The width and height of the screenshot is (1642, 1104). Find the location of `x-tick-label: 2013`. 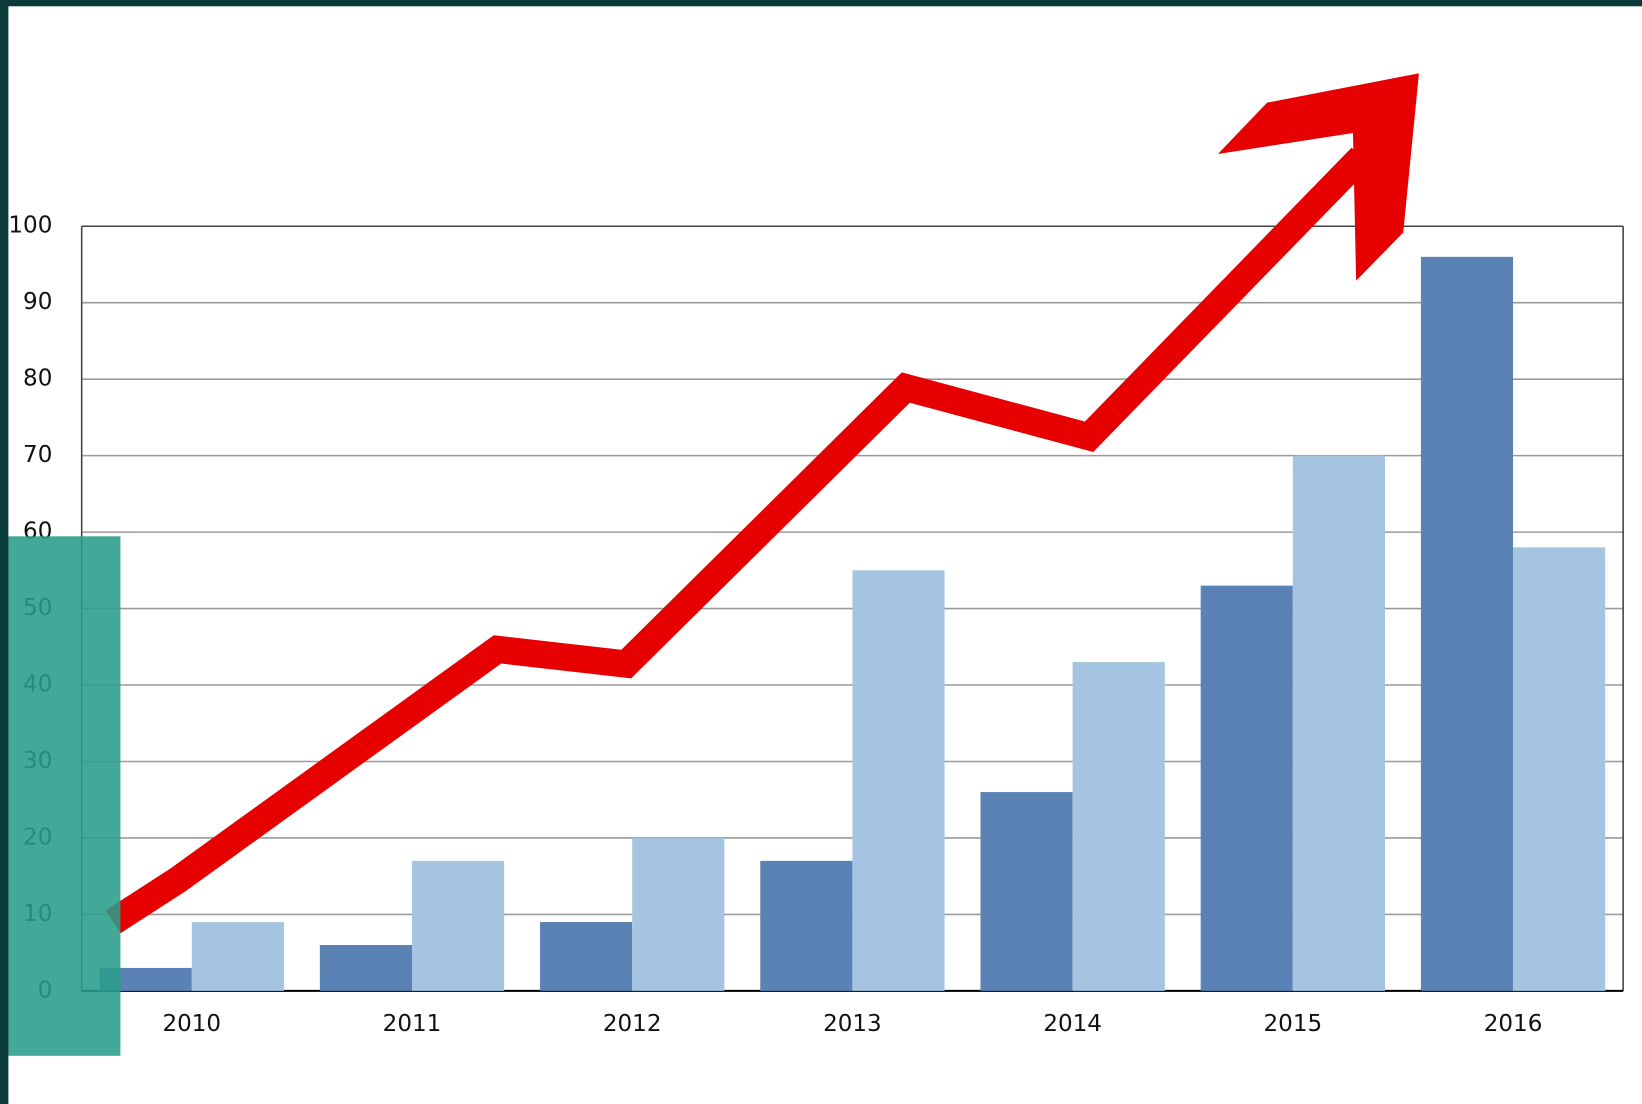

x-tick-label: 2013 is located at coordinates (852, 1024).